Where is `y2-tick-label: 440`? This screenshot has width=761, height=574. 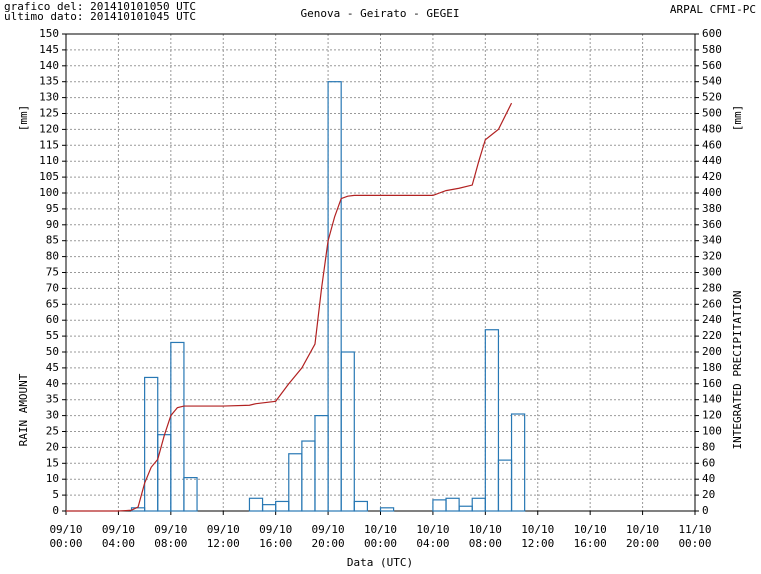
y2-tick-label: 440 is located at coordinates (712, 160).